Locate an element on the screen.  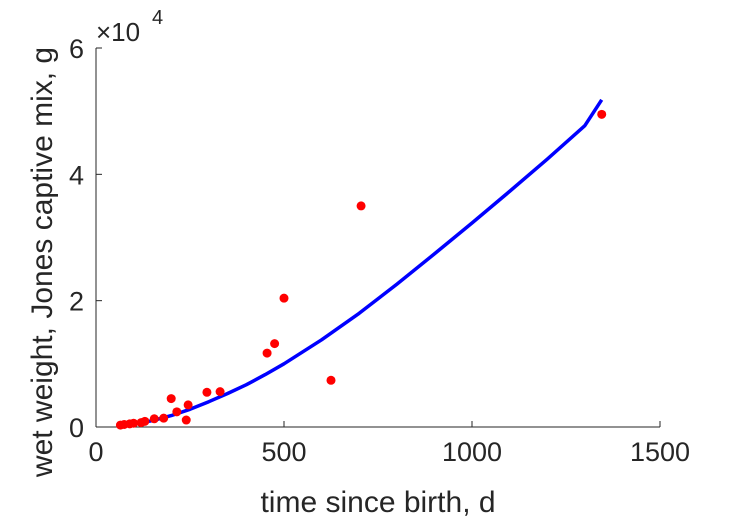
y-tick-label: 0 is located at coordinates (76, 428).